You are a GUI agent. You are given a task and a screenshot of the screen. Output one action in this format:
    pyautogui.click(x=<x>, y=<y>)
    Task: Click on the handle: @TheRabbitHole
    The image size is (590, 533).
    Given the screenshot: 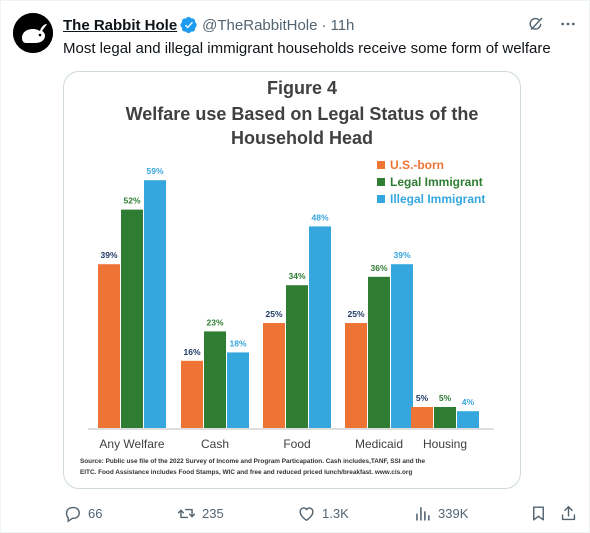 What is the action you would take?
    pyautogui.click(x=260, y=25)
    